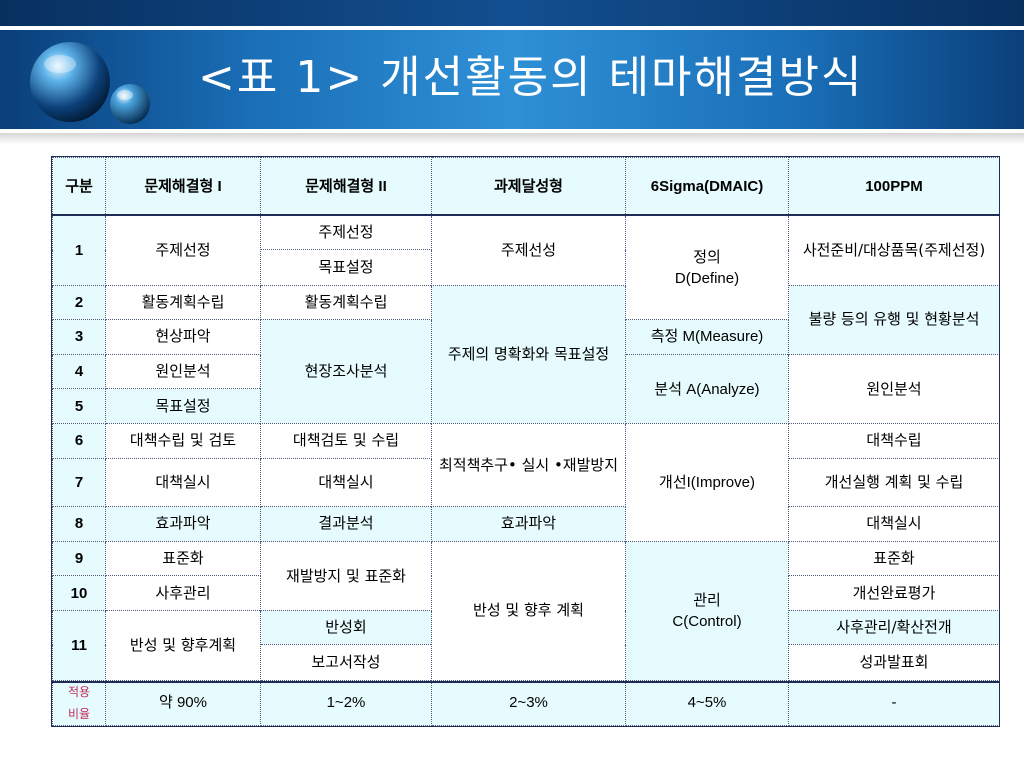  Describe the element at coordinates (512, 28) in the screenshot. I see `divider-top` at that location.